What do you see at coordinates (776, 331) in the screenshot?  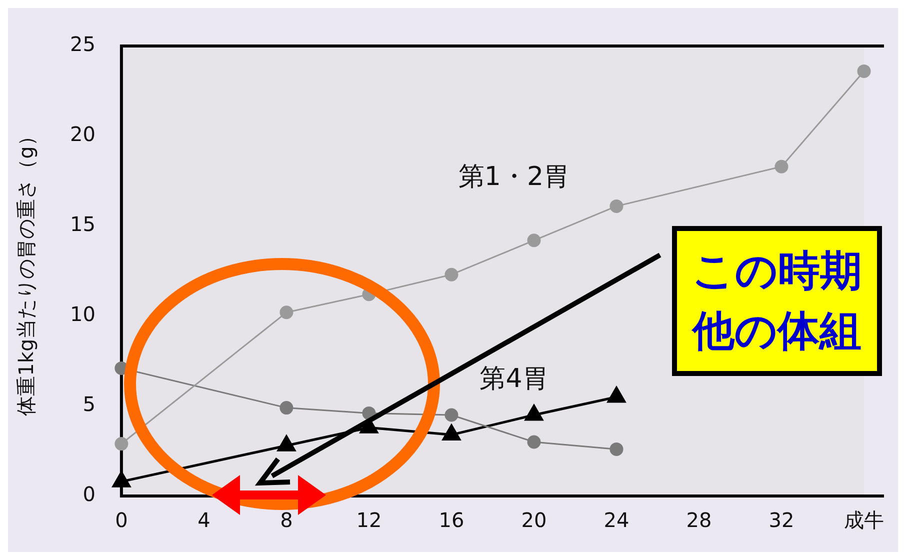 I see `annotation: 他の体組` at bounding box center [776, 331].